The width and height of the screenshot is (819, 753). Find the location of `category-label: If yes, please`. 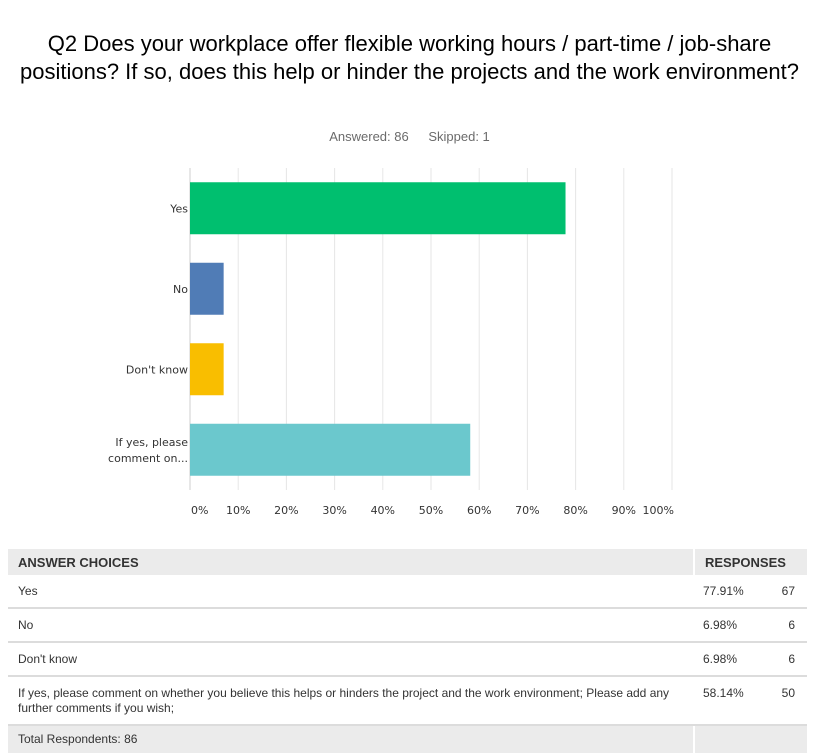

category-label: If yes, please is located at coordinates (151, 442).